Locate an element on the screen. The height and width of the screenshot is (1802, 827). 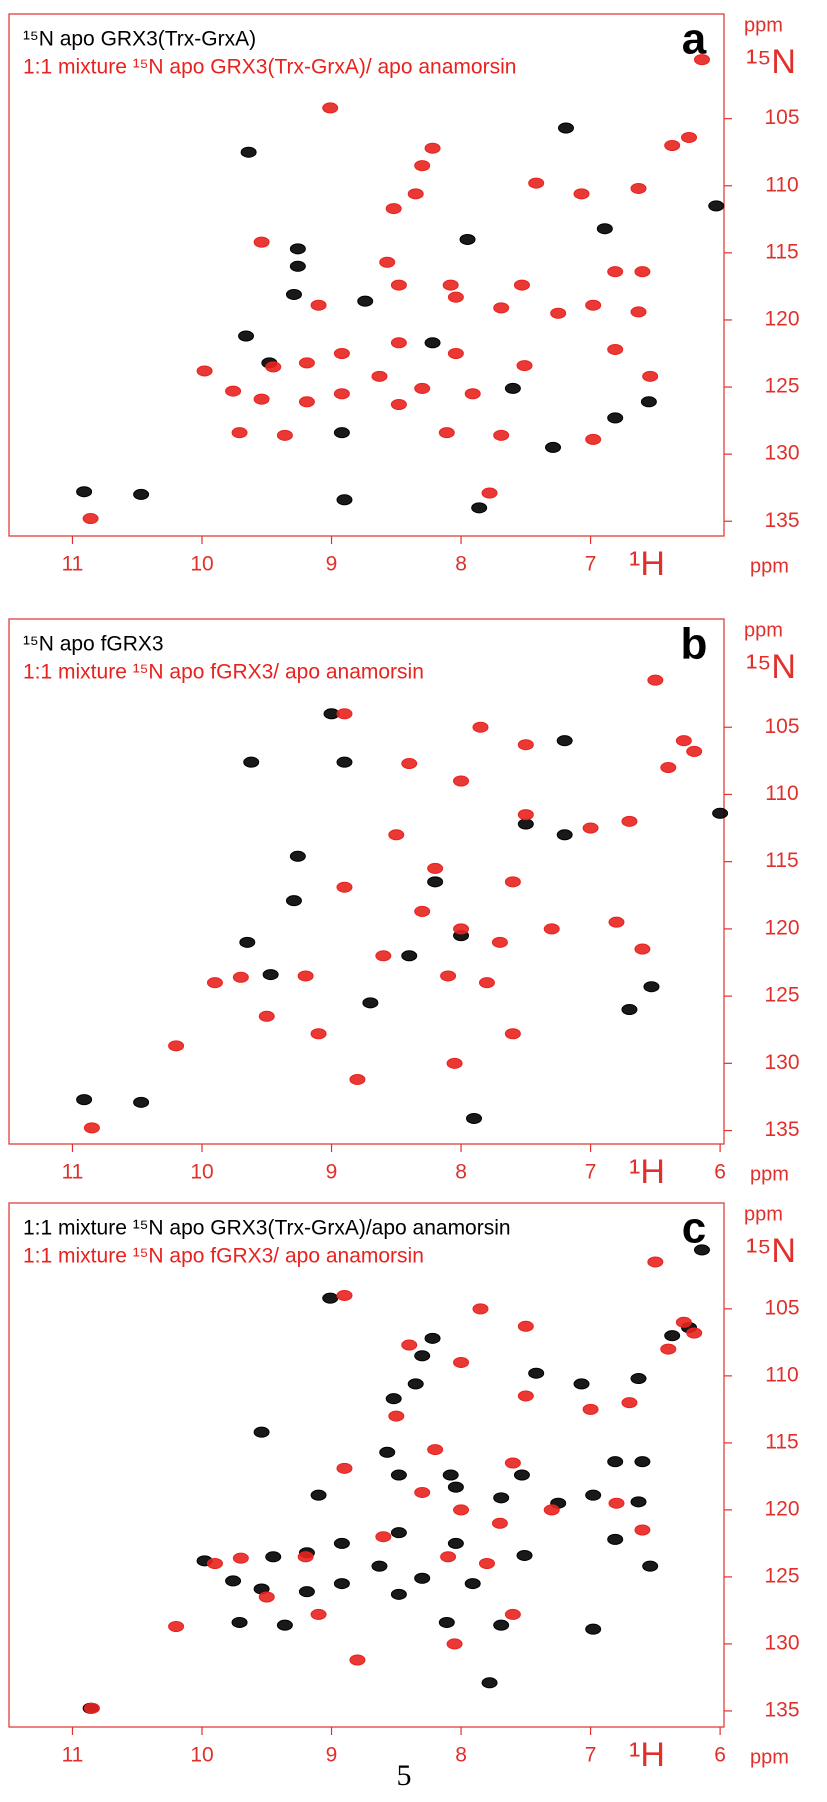
y-tick-label: 130 is located at coordinates (781, 453).